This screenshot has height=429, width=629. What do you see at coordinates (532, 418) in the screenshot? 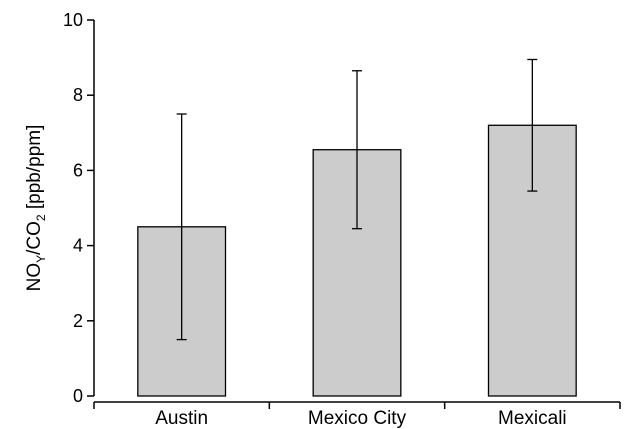
I see `category-label: Mexicali` at bounding box center [532, 418].